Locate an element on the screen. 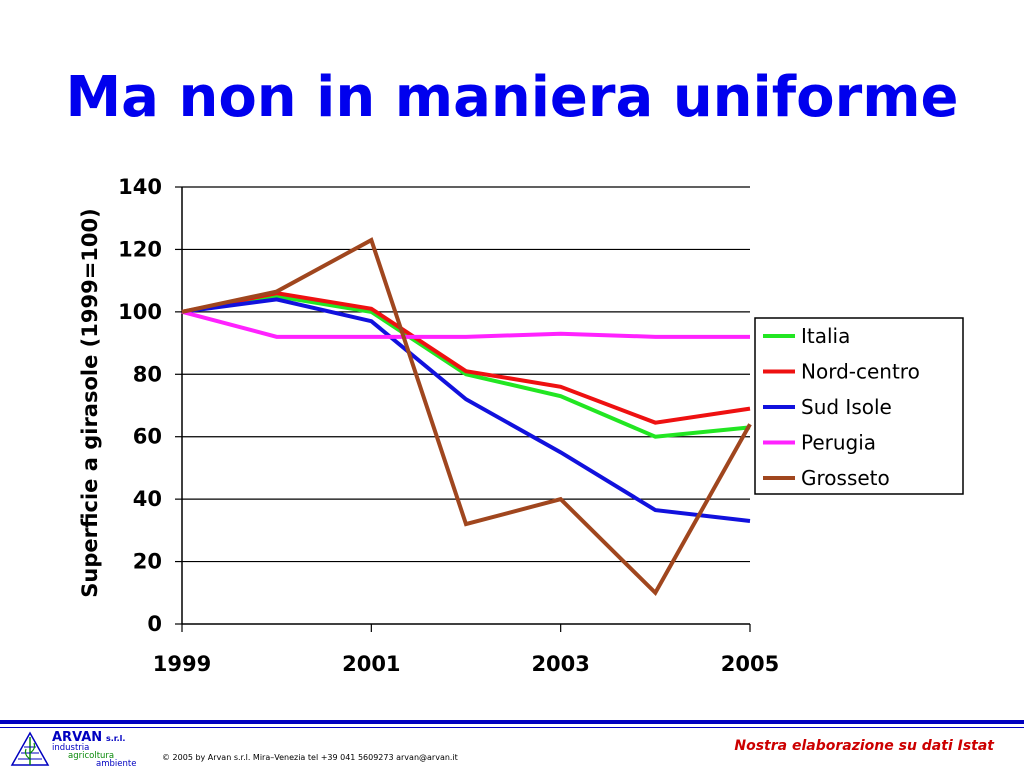 The height and width of the screenshot is (768, 1024). slide-title: Ma non in maniera uniforme is located at coordinates (512, 97).